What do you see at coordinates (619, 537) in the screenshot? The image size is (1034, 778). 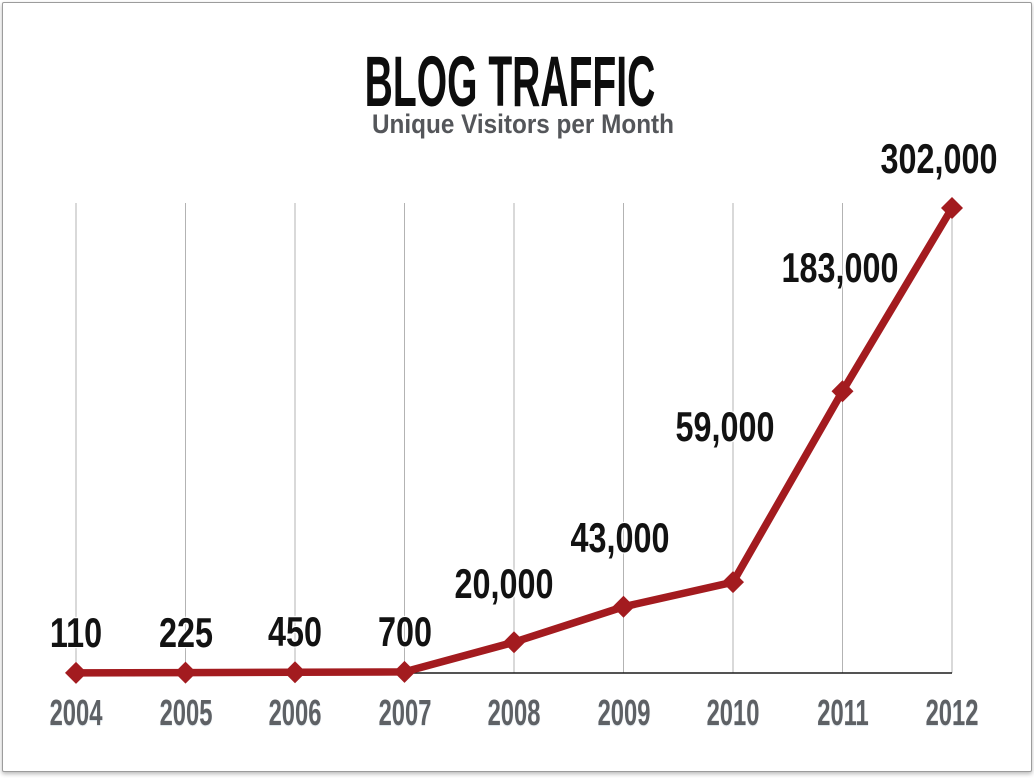 I see `data-label-2009: 43,000` at bounding box center [619, 537].